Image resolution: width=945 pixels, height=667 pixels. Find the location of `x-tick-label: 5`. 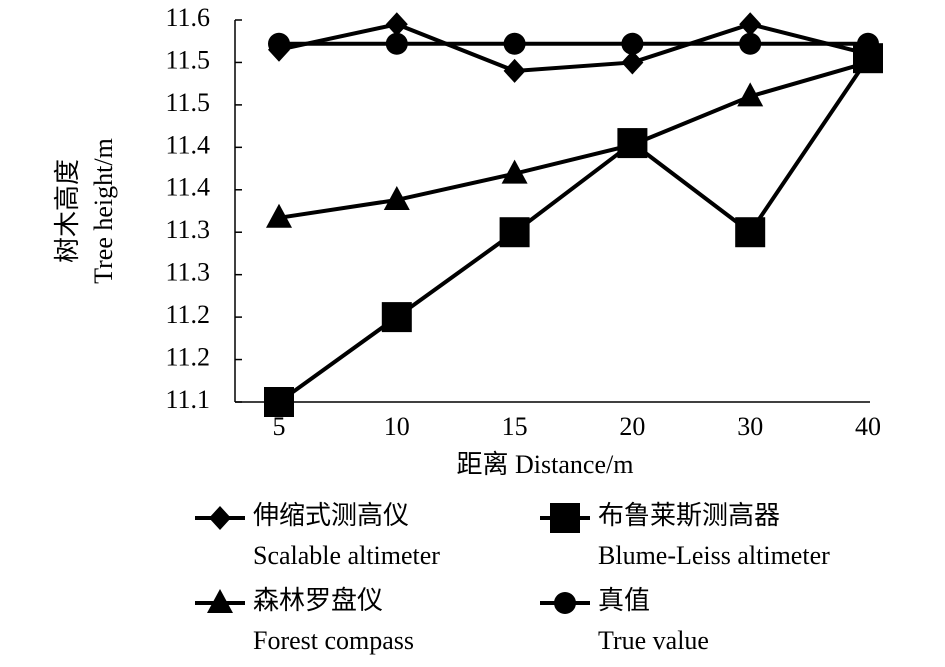

x-tick-label: 5 is located at coordinates (279, 426).